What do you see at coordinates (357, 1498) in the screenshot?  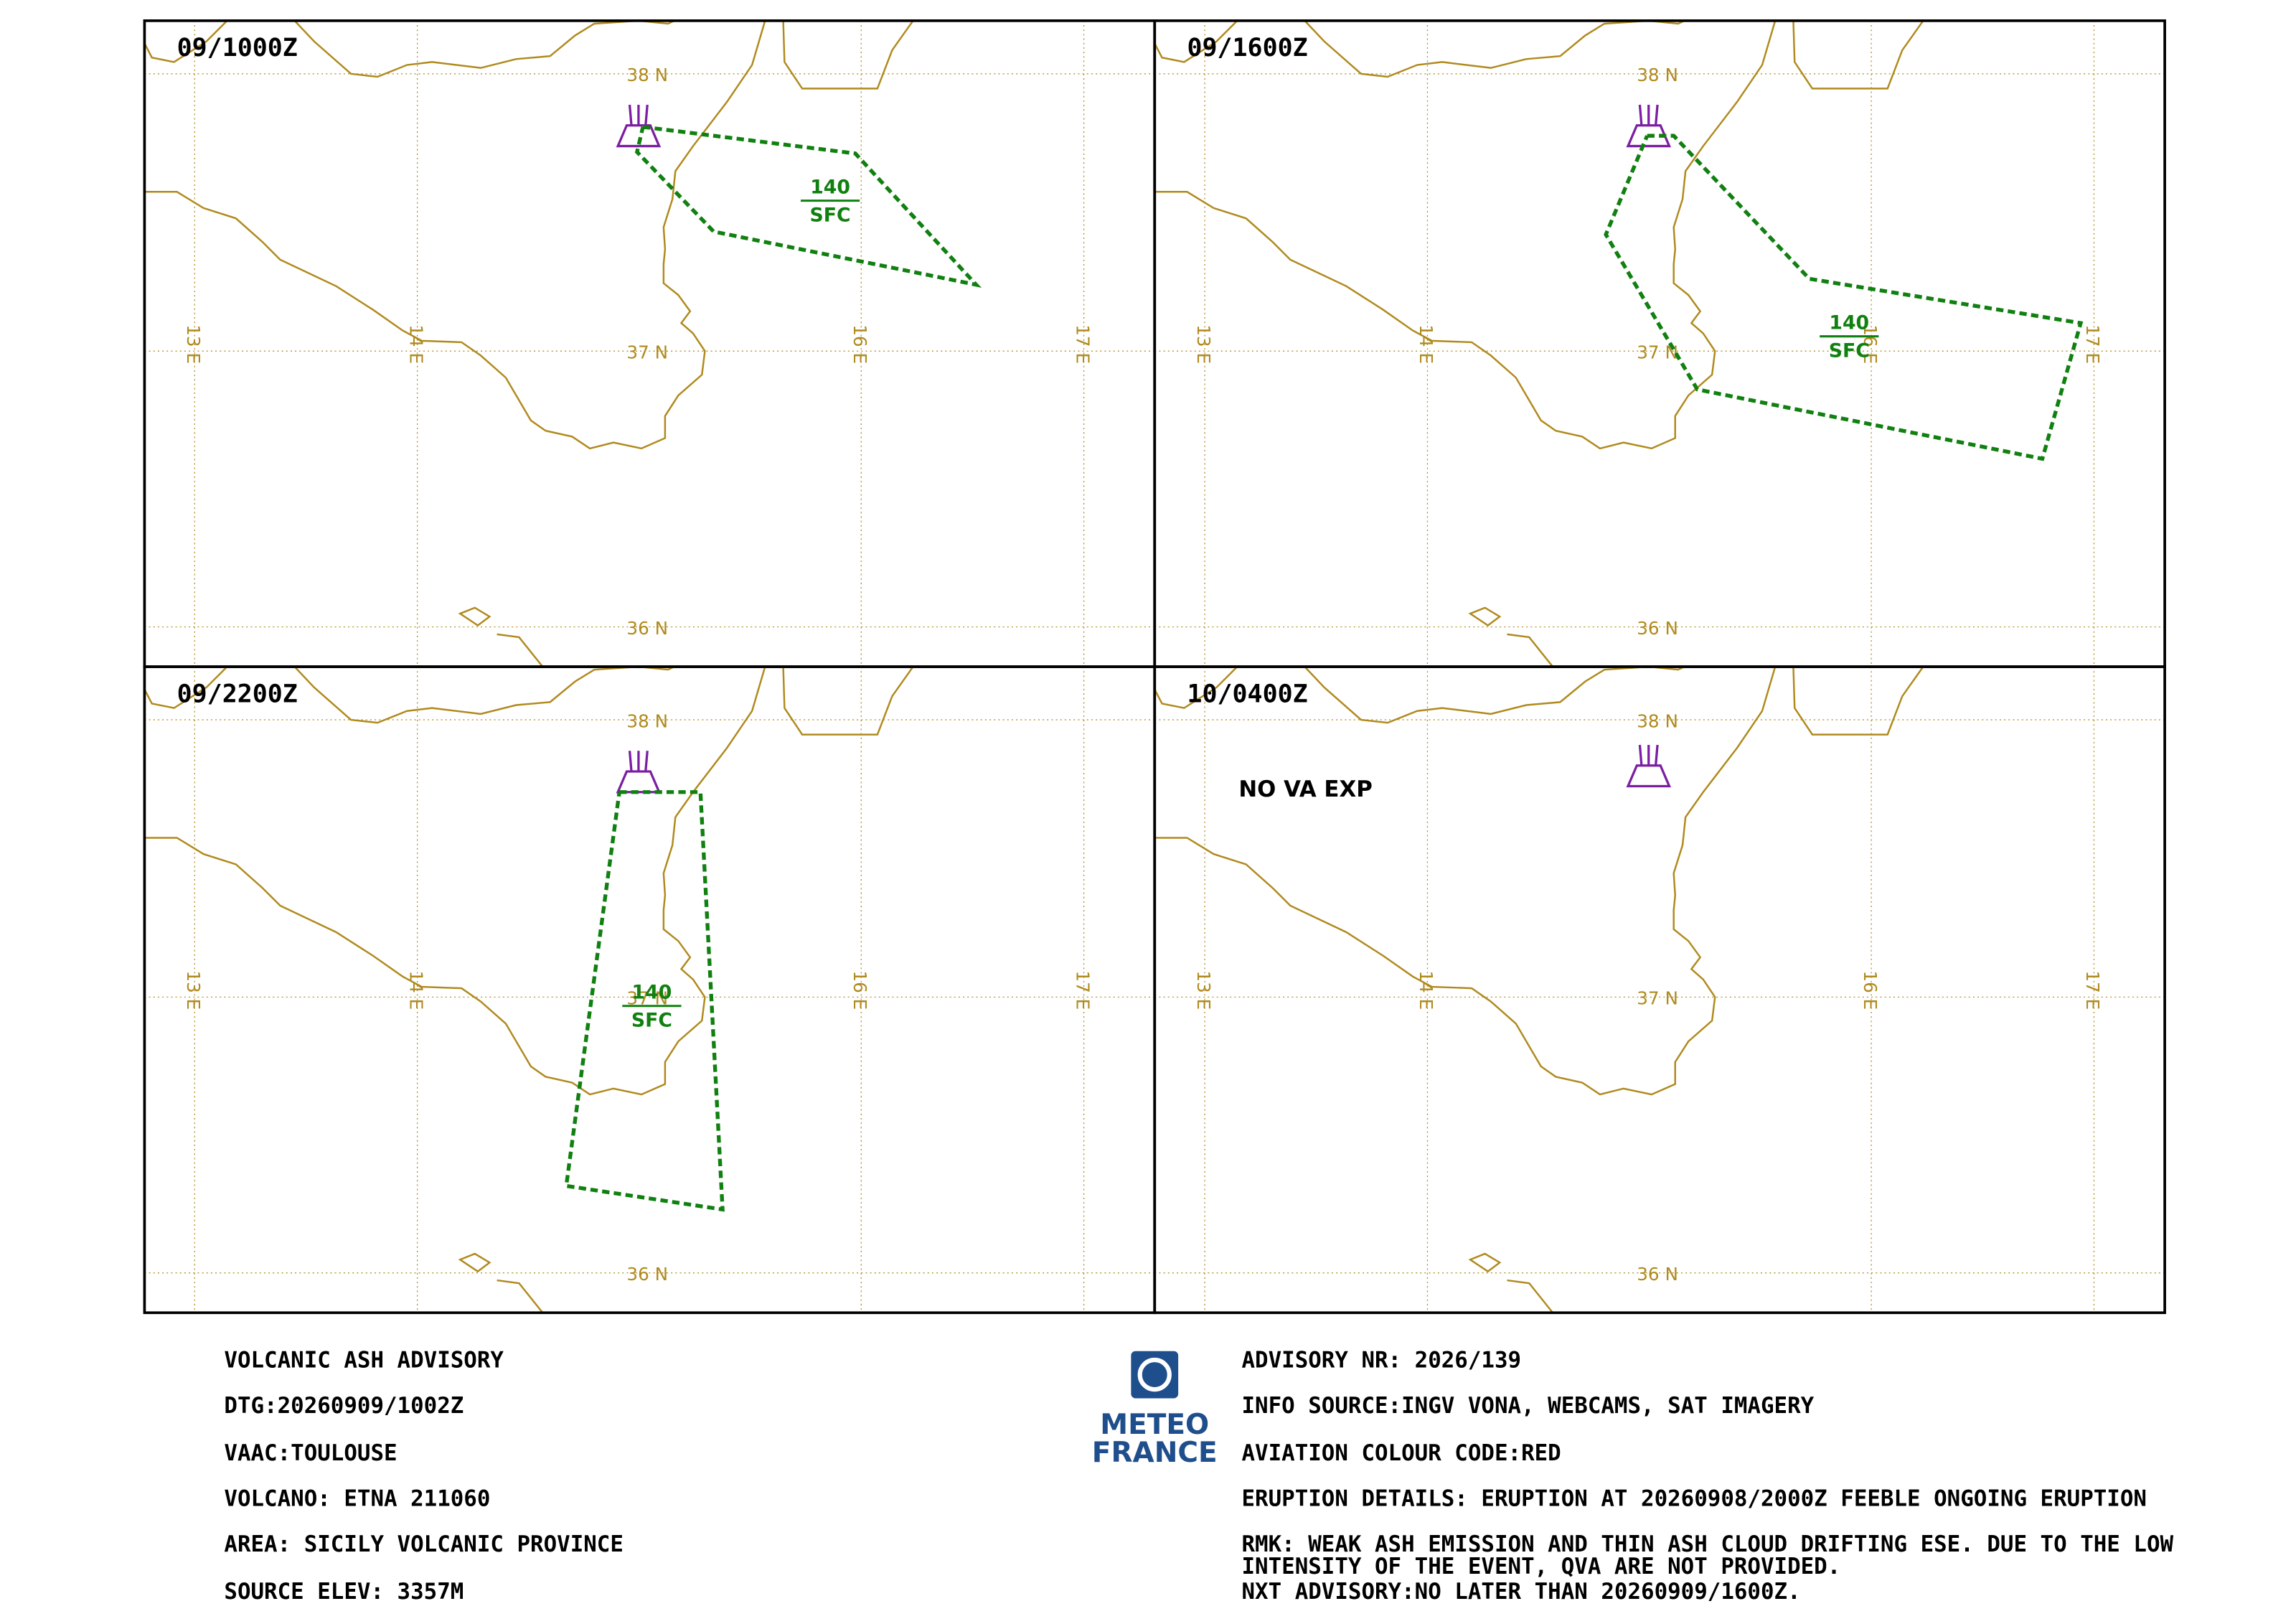 I see `advisory-line: VOLCANO: ETNA 211060` at bounding box center [357, 1498].